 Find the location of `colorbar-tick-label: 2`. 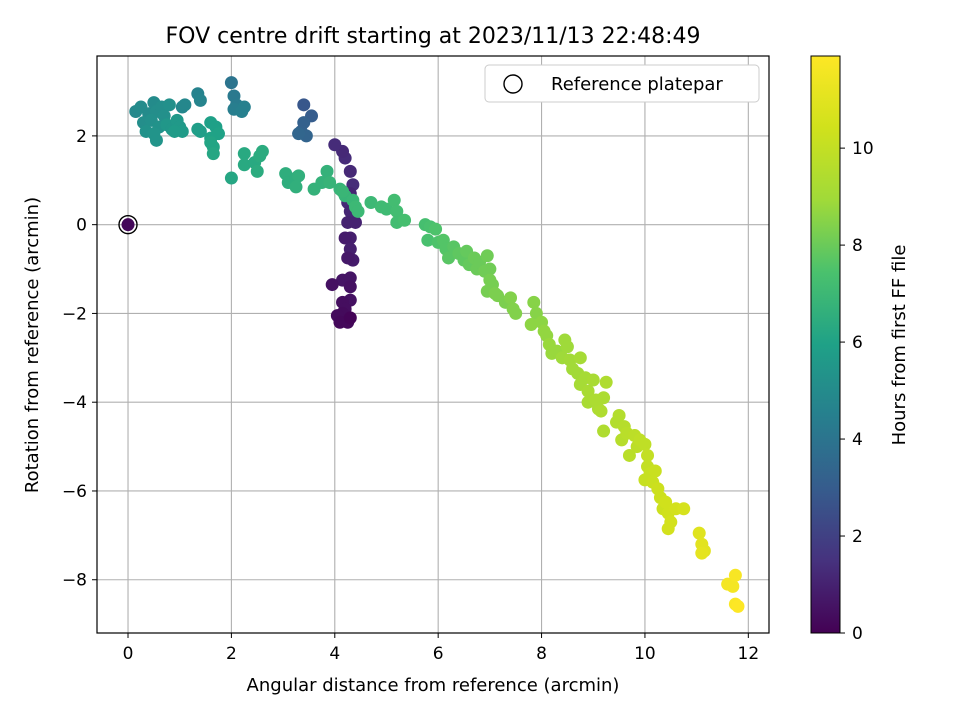

colorbar-tick-label: 2 is located at coordinates (857, 537).